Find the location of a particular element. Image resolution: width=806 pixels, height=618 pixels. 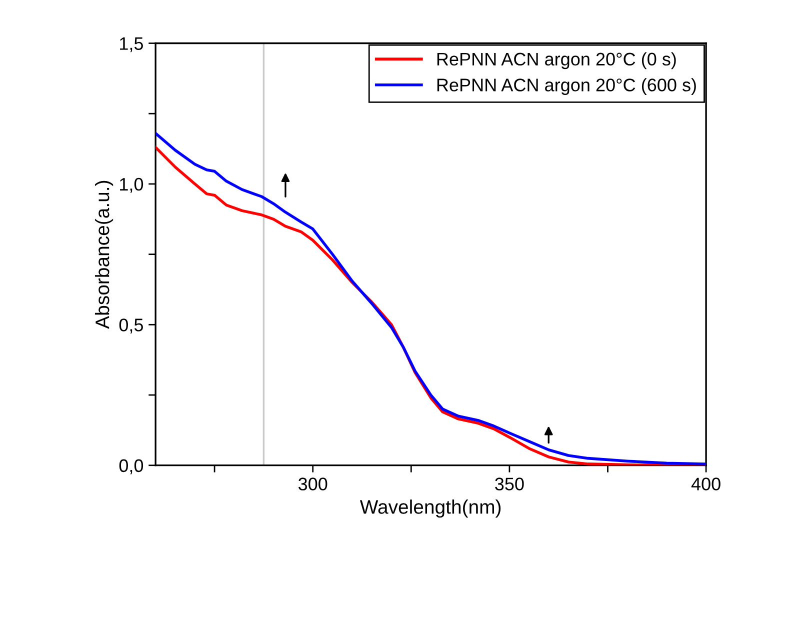

x-tick-label: 300 is located at coordinates (313, 484).